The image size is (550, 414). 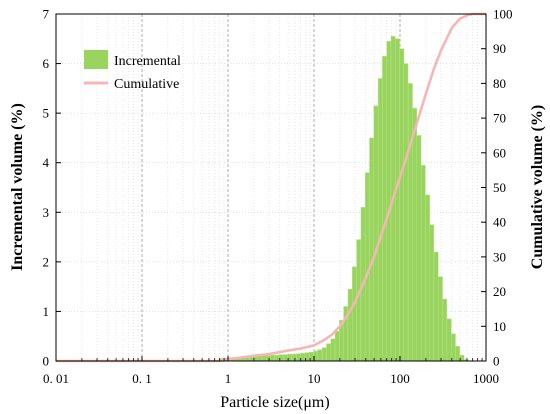 I want to click on y-tick-label: 7, so click(x=46, y=14).